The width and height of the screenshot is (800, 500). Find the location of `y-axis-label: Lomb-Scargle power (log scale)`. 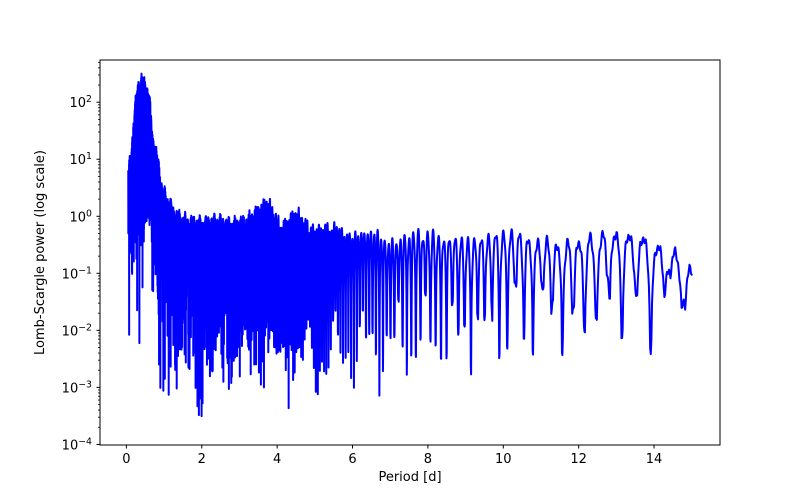

y-axis-label: Lomb-Scargle power (log scale) is located at coordinates (40, 252).